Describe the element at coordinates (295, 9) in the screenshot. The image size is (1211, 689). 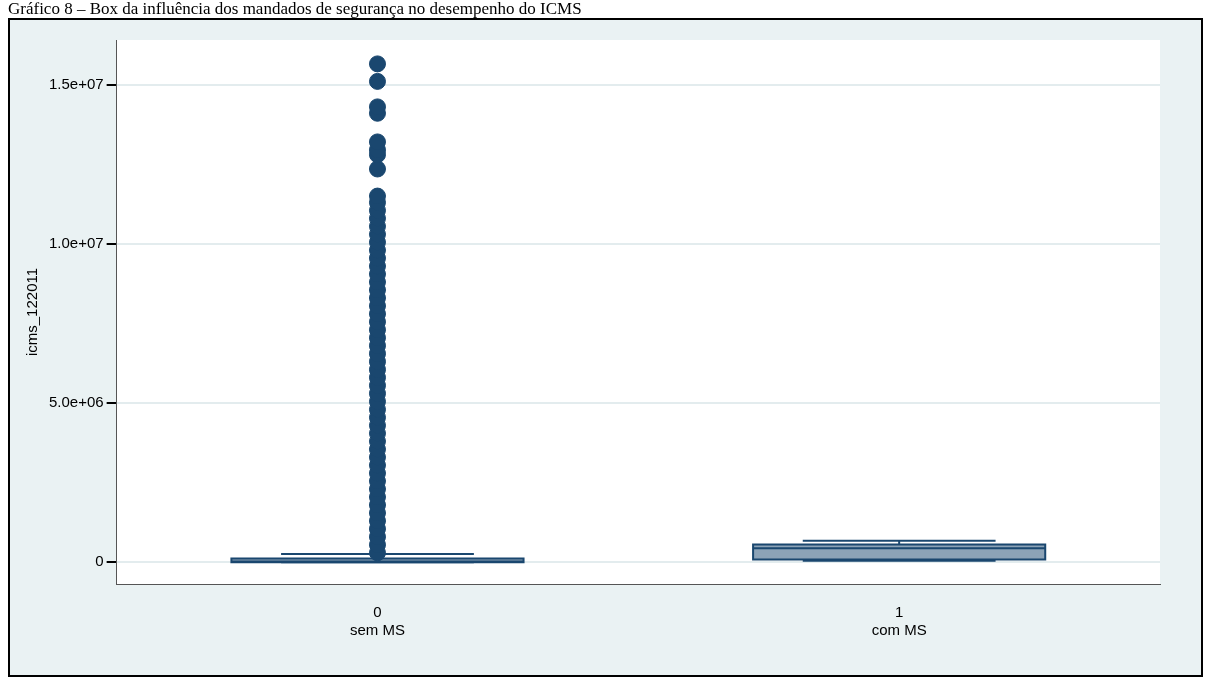
I see `chart-title: Gráfico 8 – Box da influência dos mandados de segurança no desempenho do ICMS` at that location.